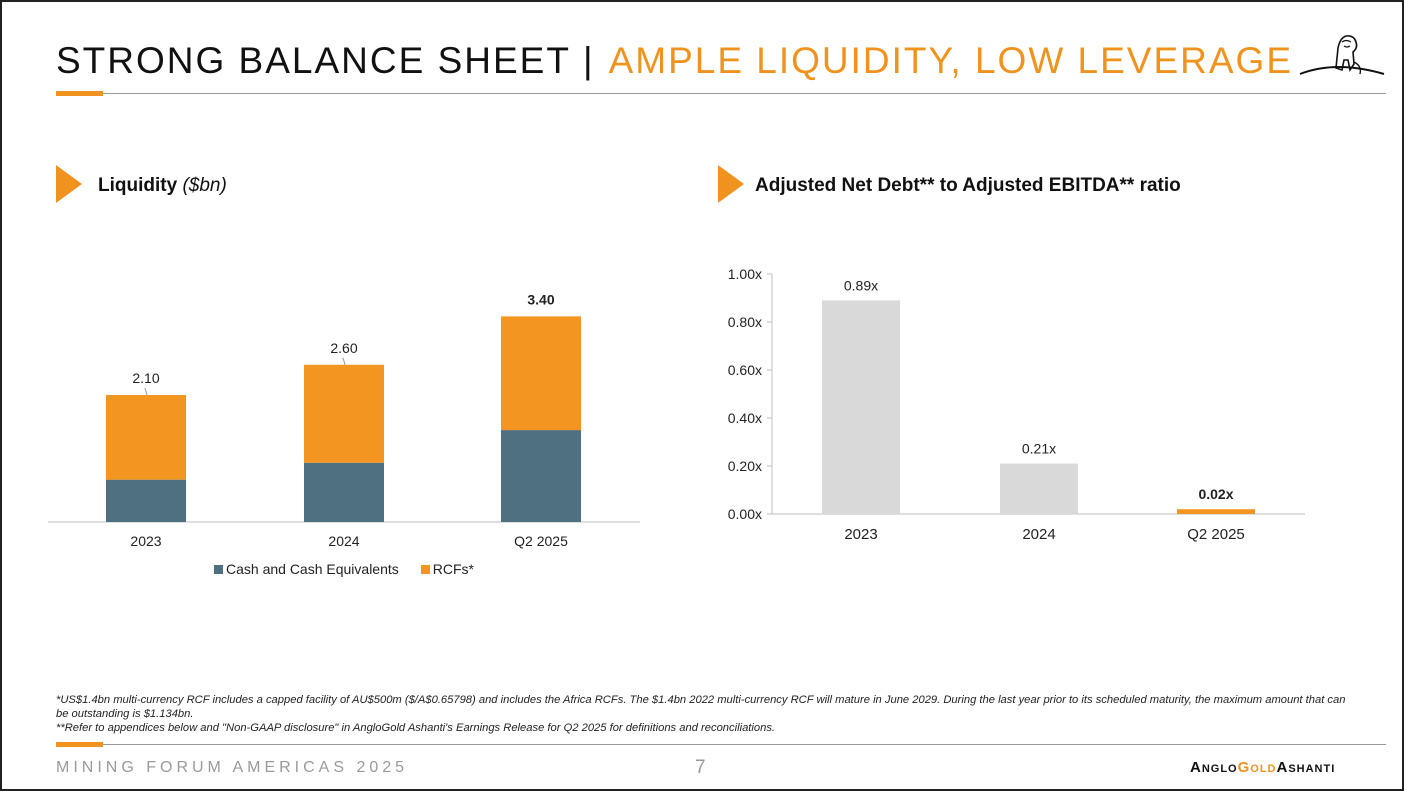 The width and height of the screenshot is (1404, 791). I want to click on legend-swatch-cash, so click(218, 569).